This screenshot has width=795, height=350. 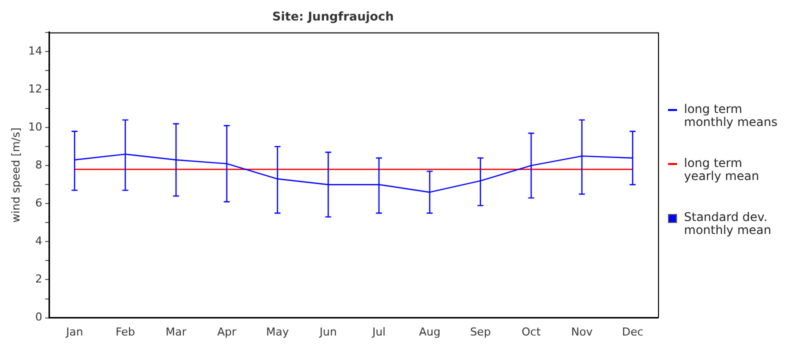 What do you see at coordinates (278, 331) in the screenshot?
I see `x-tick-label: May` at bounding box center [278, 331].